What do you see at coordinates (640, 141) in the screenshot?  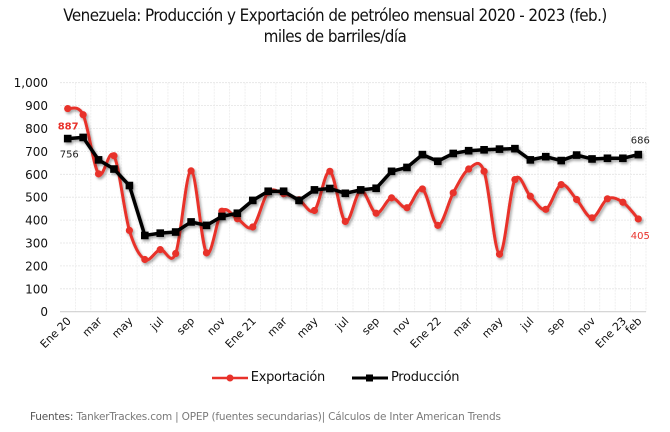 I see `data-label-produccion-last: 686` at bounding box center [640, 141].